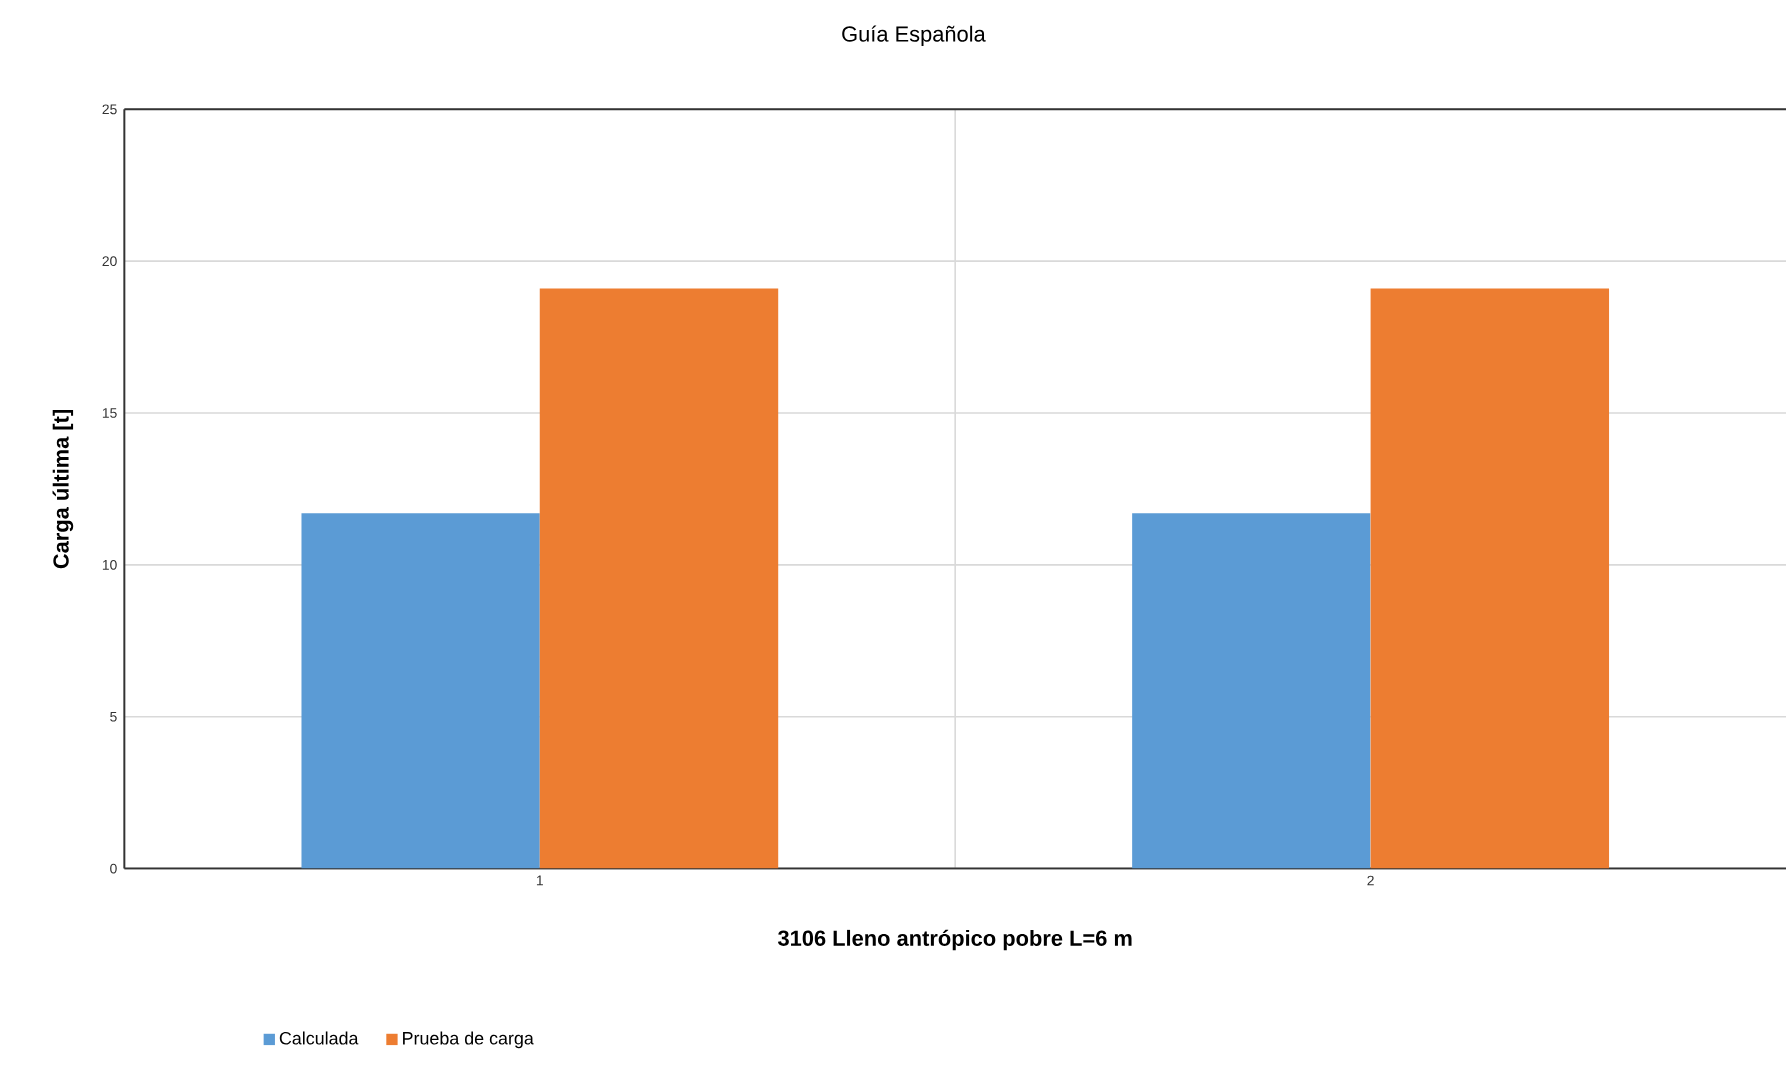  What do you see at coordinates (914, 36) in the screenshot?
I see `chart-title: Guía Española` at bounding box center [914, 36].